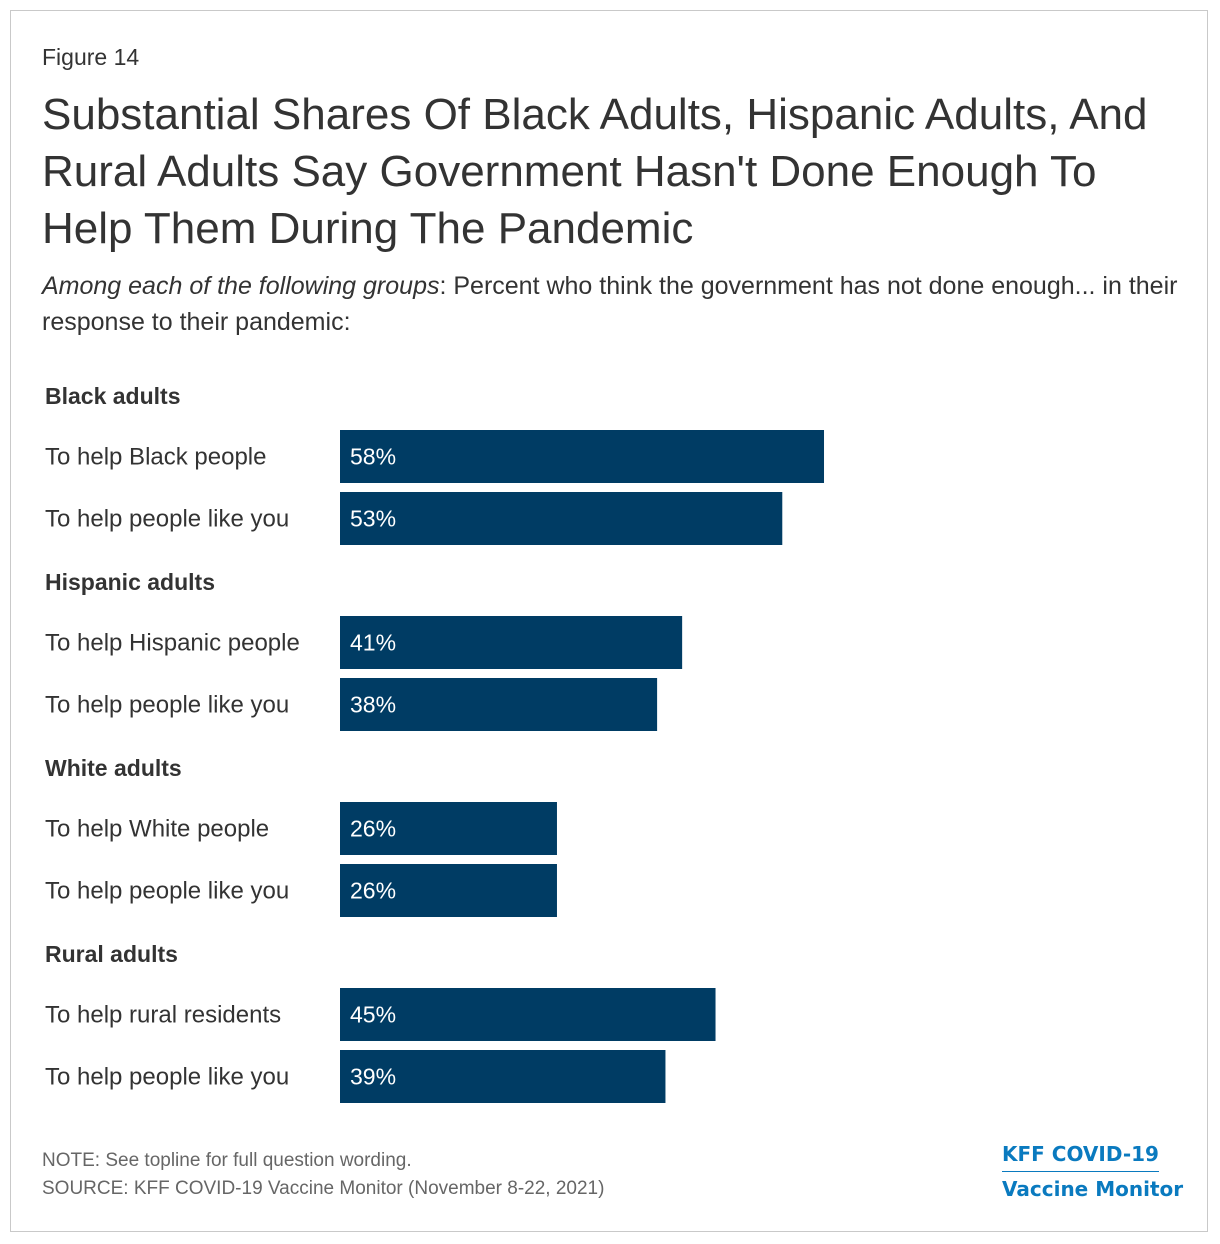 The height and width of the screenshot is (1244, 1220). I want to click on data-label: 45%, so click(373, 1015).